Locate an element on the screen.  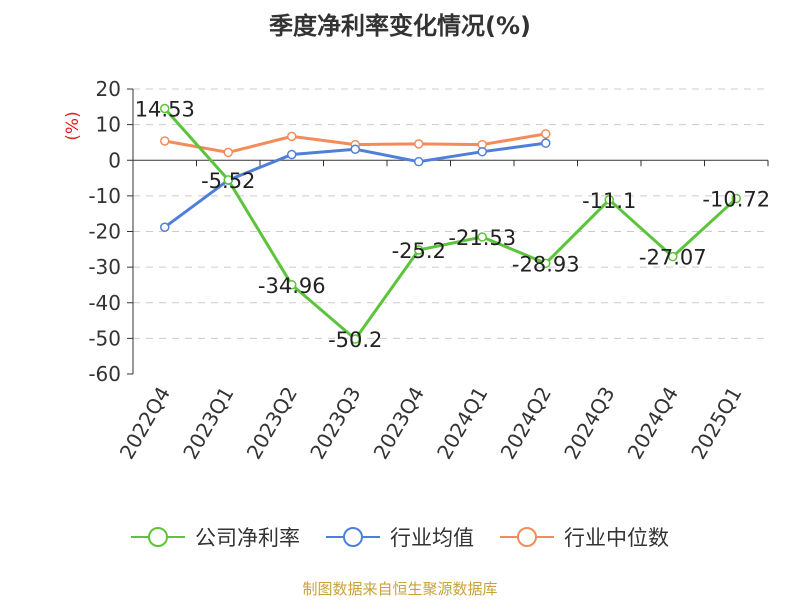
y-tick-label: 20 is located at coordinates (108, 89).